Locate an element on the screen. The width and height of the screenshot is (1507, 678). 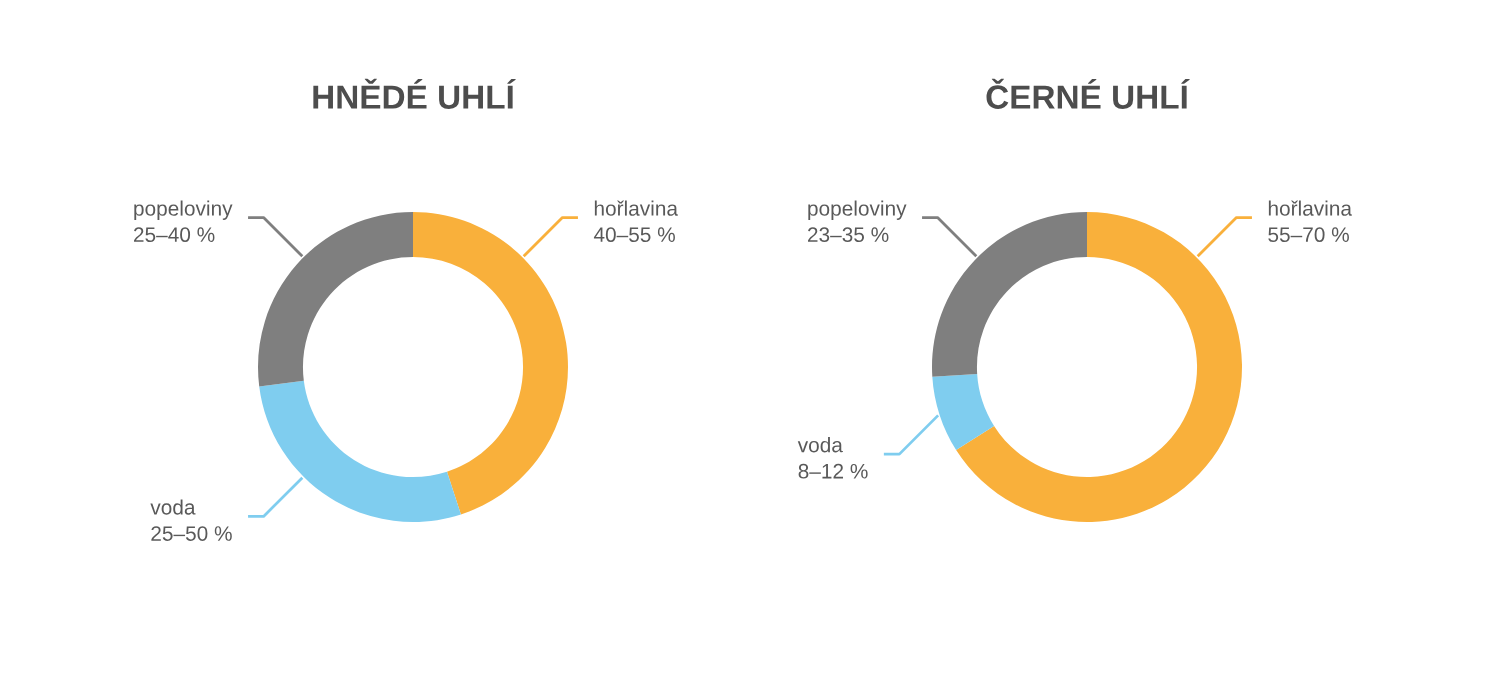
text: 40–55 % is located at coordinates (634, 235).